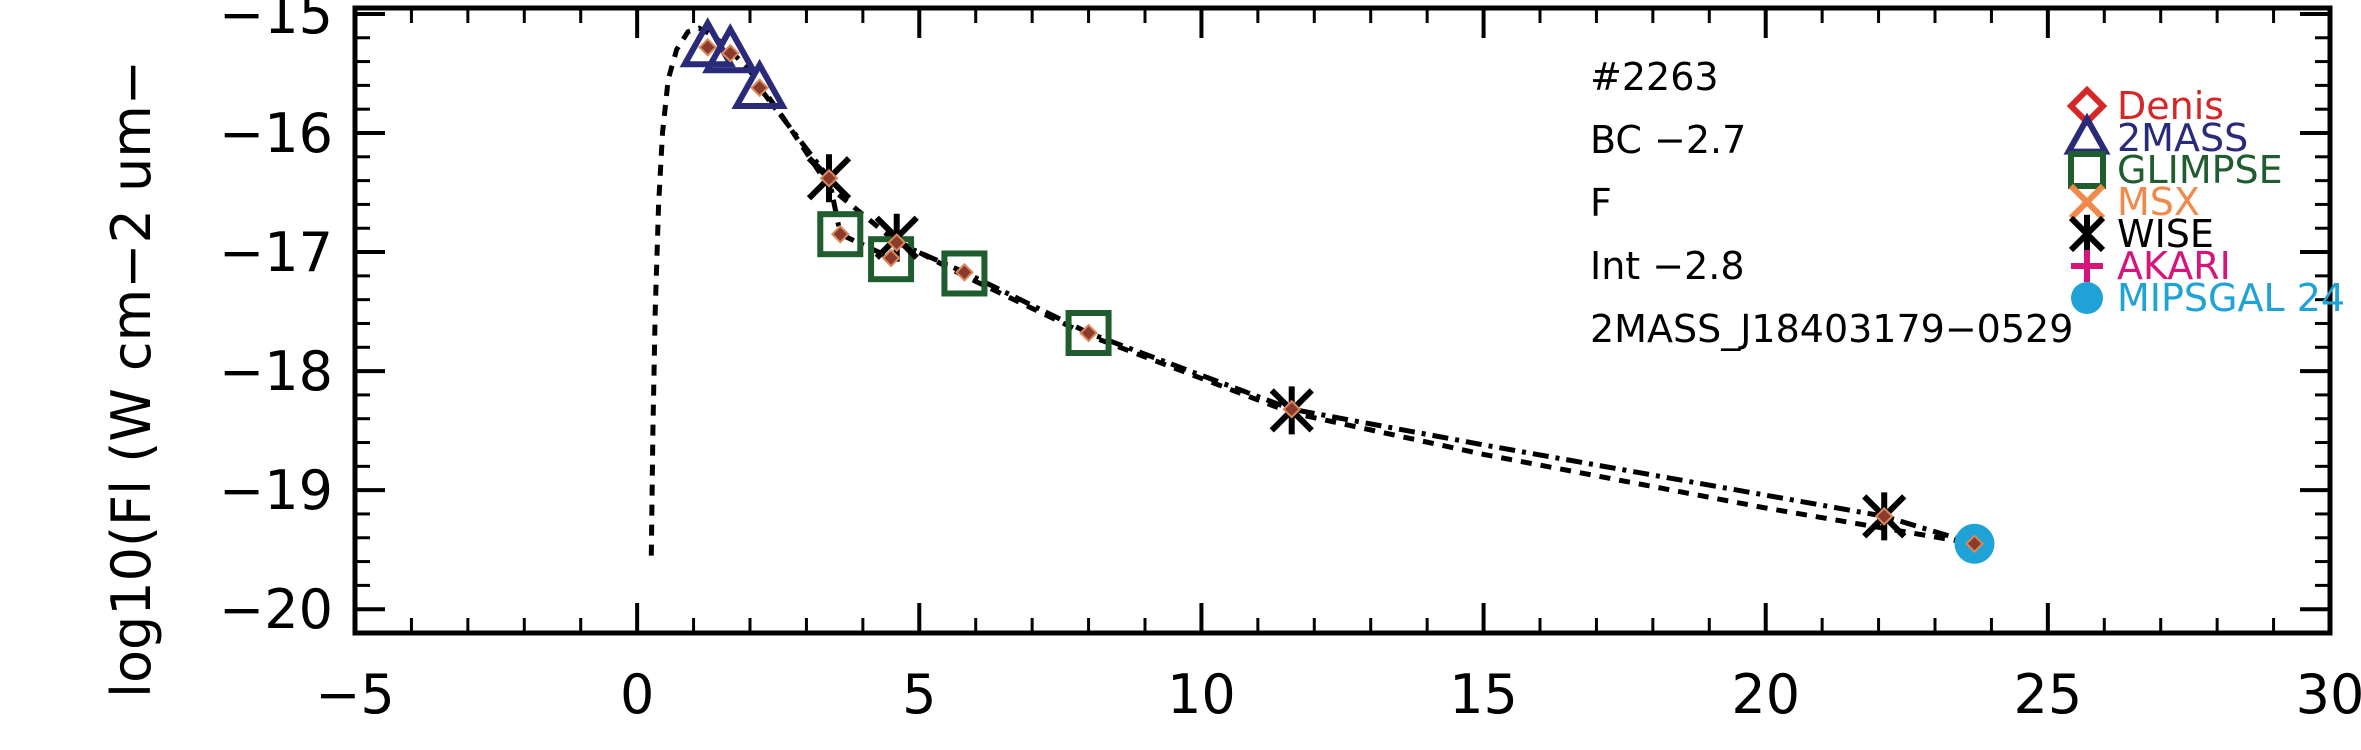 Image resolution: width=2361 pixels, height=750 pixels. I want to click on annotation-line: BC −2.7, so click(1668, 140).